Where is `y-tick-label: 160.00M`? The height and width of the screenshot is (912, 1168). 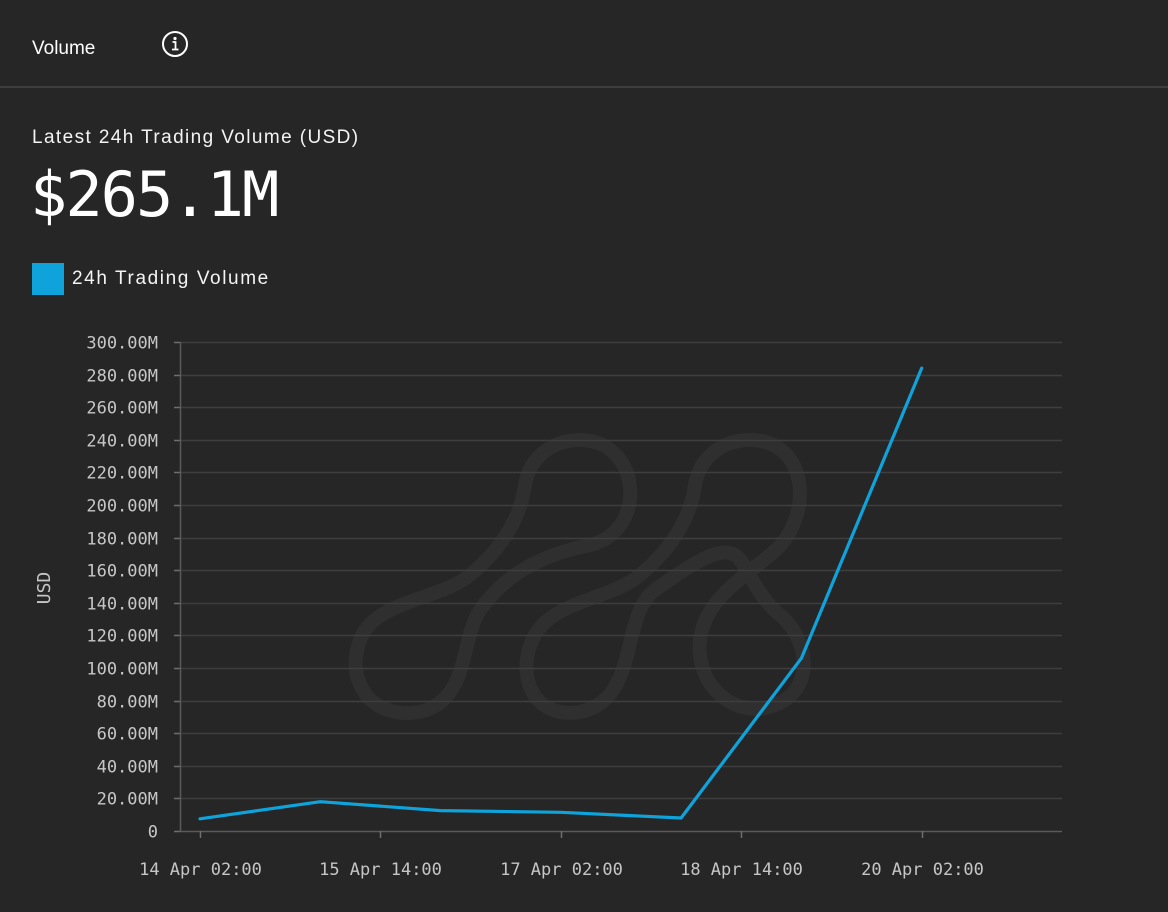 y-tick-label: 160.00M is located at coordinates (122, 572).